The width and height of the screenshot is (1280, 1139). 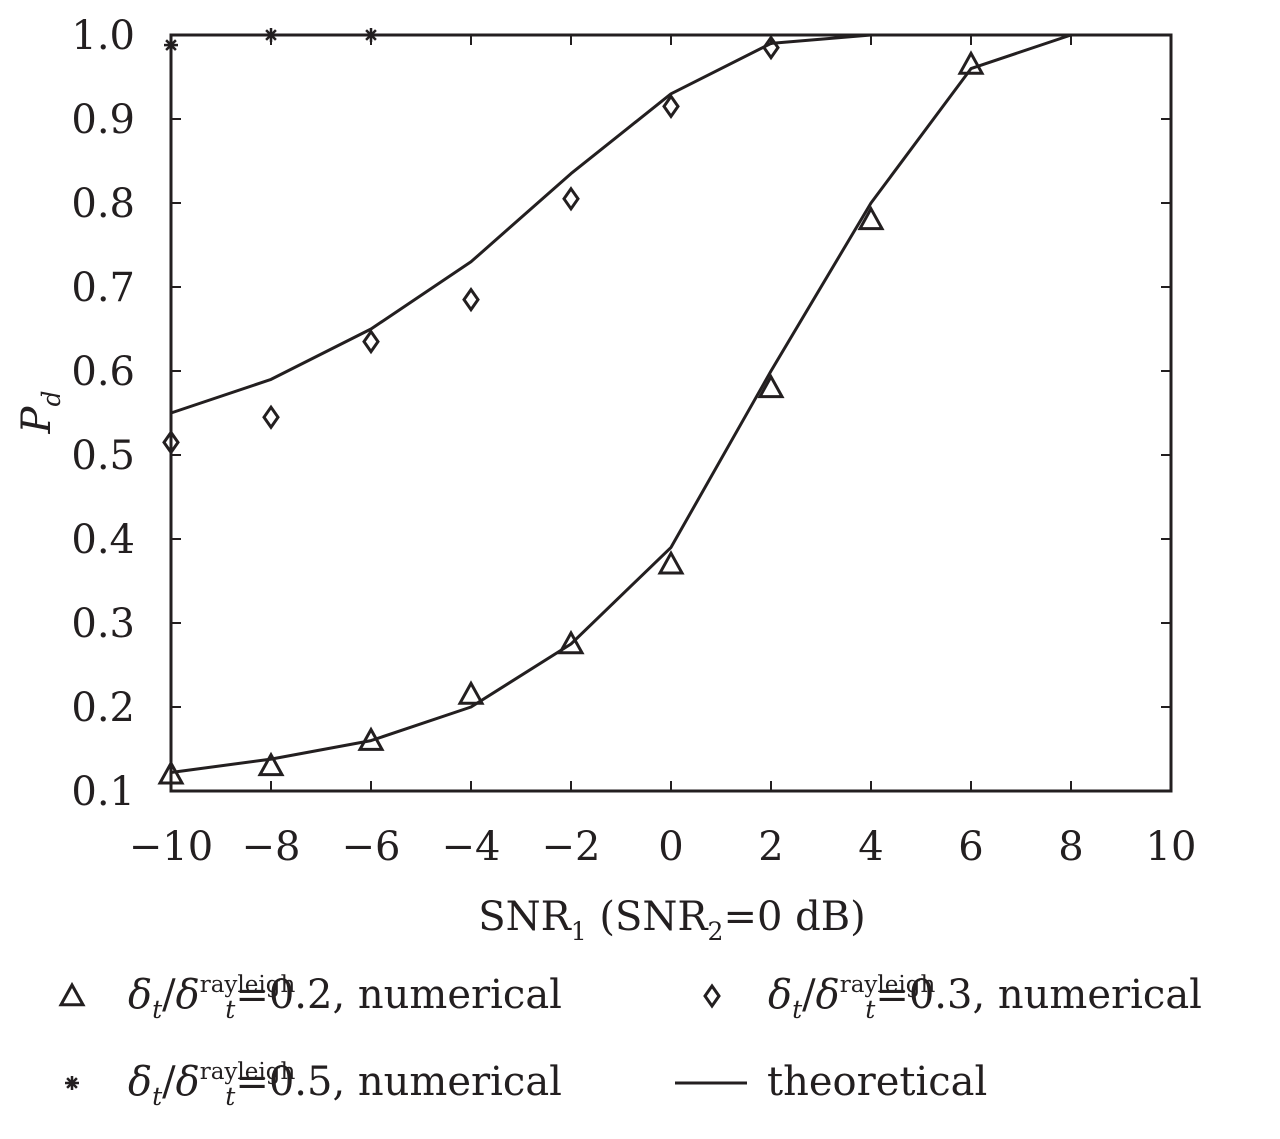 I want to click on y-tick-label: 0.7, so click(x=103, y=288).